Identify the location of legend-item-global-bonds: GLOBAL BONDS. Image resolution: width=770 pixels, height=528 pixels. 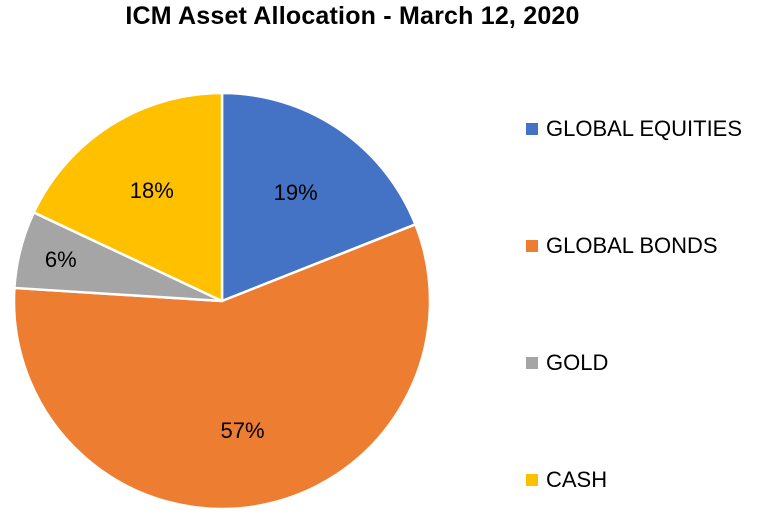
(622, 246).